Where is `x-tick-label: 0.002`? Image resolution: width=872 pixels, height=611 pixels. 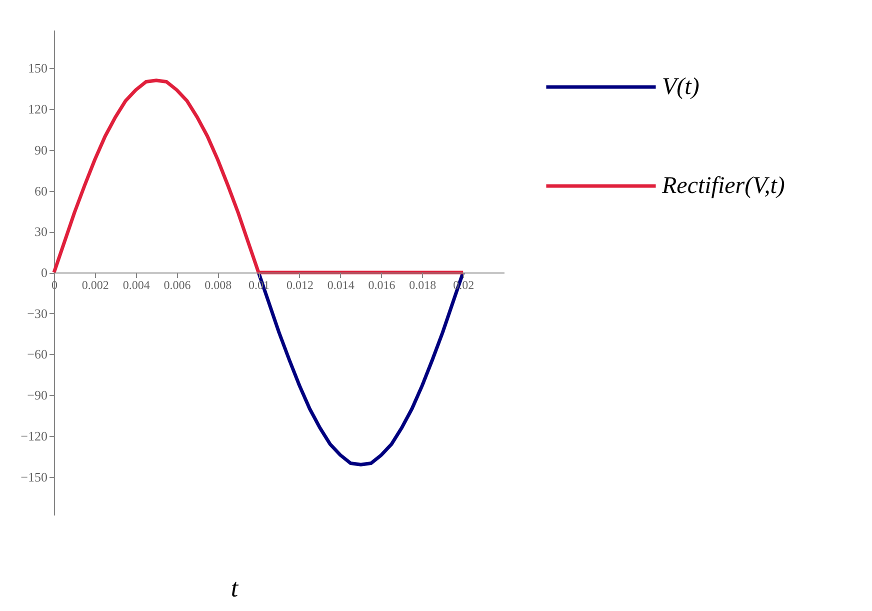
x-tick-label: 0.002 is located at coordinates (95, 285).